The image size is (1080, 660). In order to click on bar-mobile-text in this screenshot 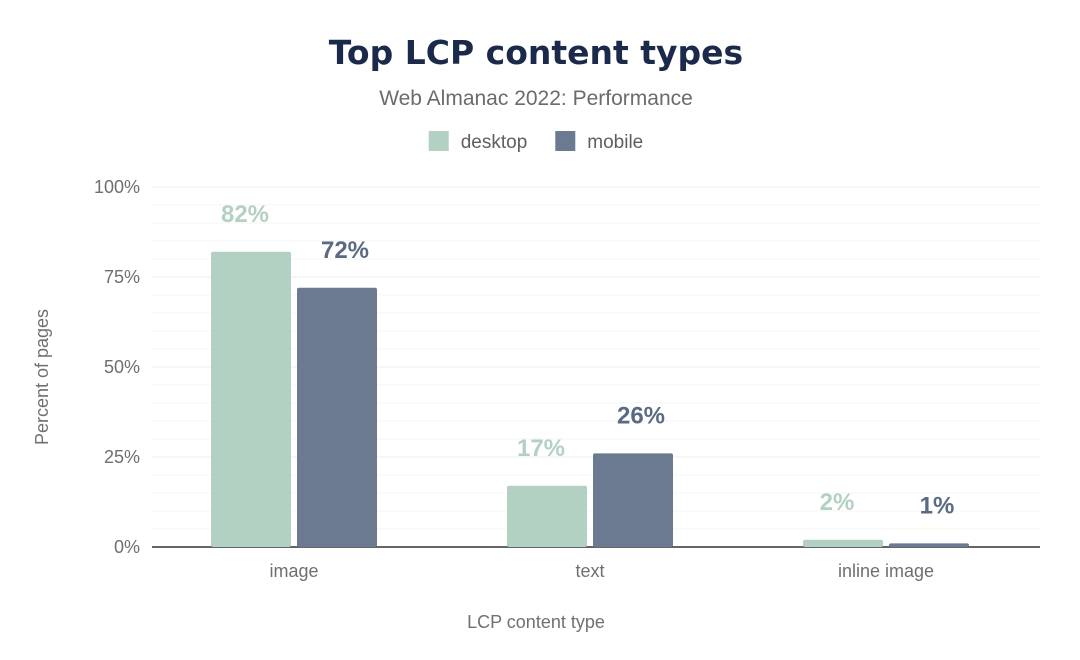, I will do `click(633, 500)`.